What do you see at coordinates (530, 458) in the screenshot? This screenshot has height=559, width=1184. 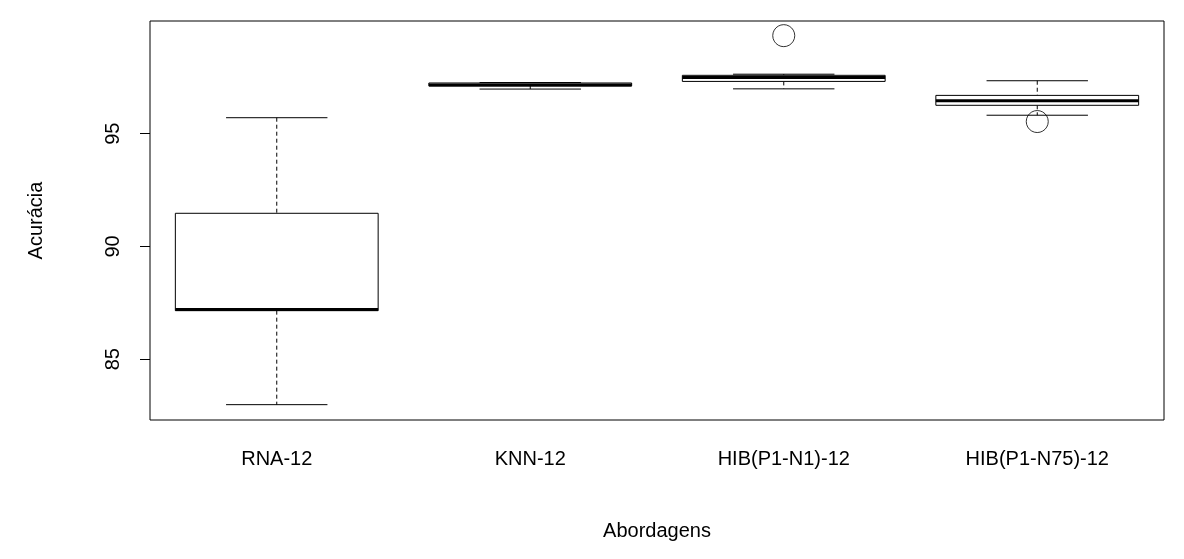 I see `x-tick-label: KNN-12` at bounding box center [530, 458].